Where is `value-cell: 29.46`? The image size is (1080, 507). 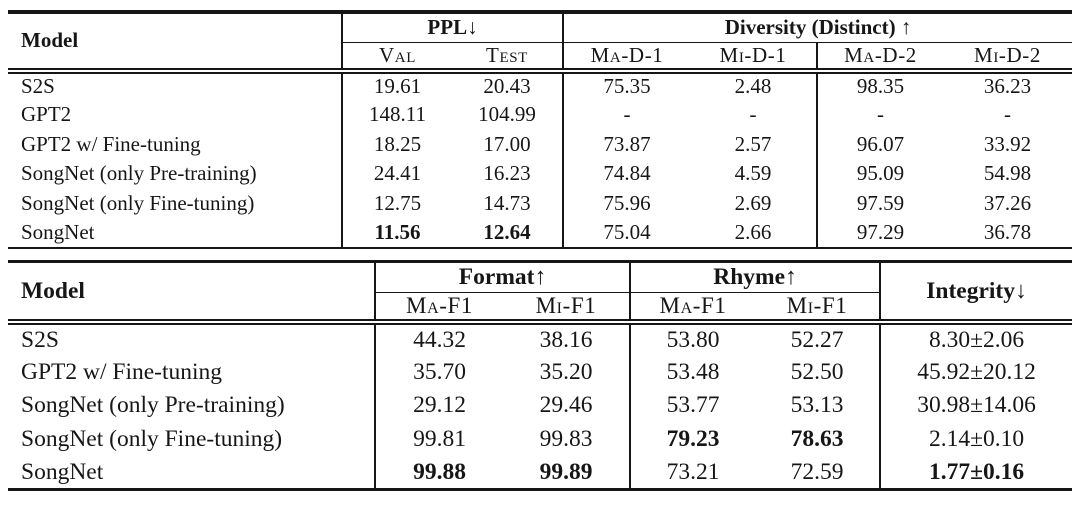 value-cell: 29.46 is located at coordinates (567, 406).